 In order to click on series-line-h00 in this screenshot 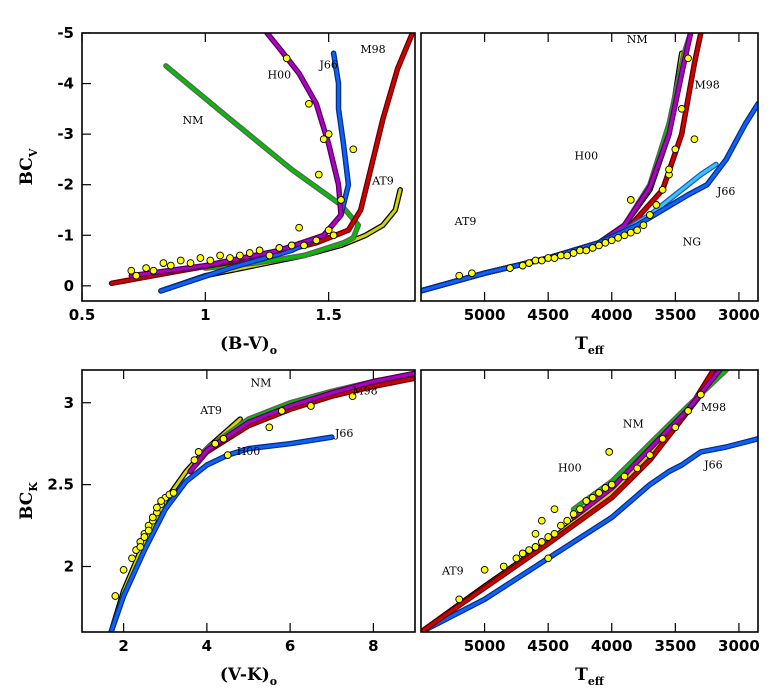, I will do `click(301, 422)`.